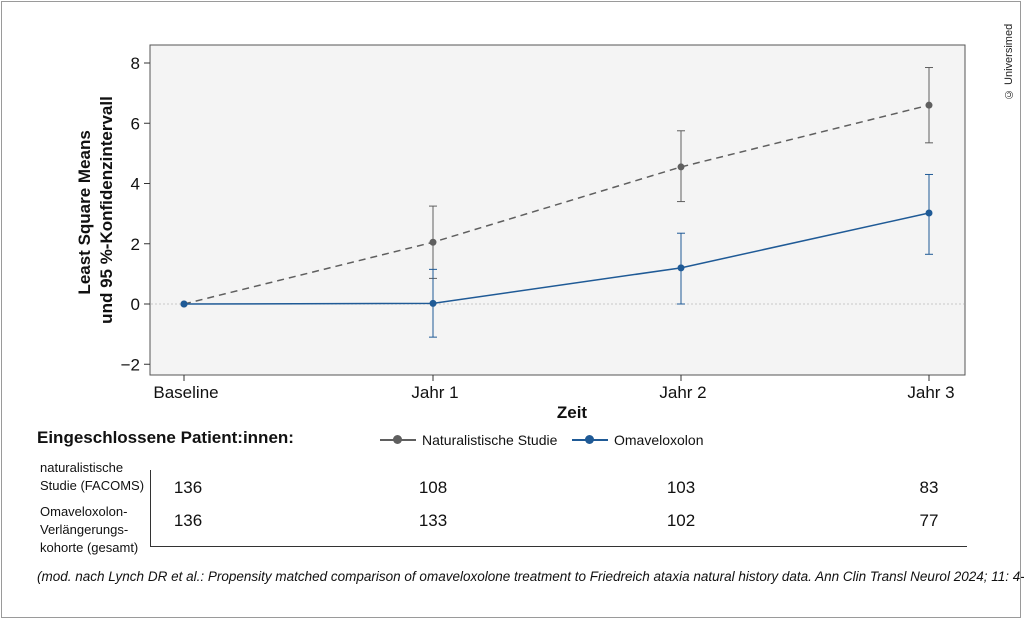 The width and height of the screenshot is (1024, 621). What do you see at coordinates (135, 63) in the screenshot?
I see `y-tick-label: 8` at bounding box center [135, 63].